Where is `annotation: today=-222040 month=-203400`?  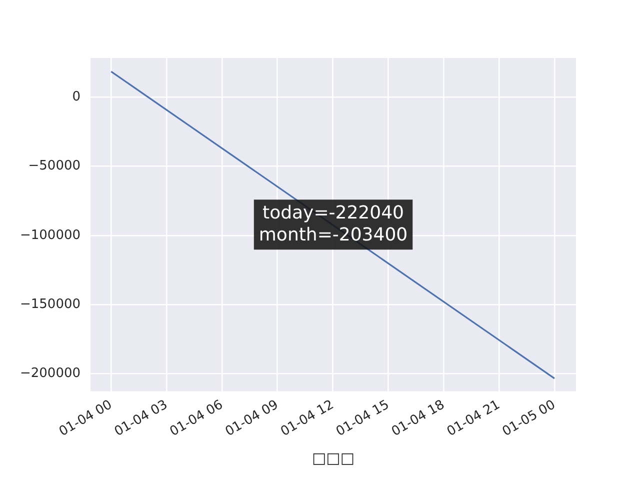
annotation: today=-222040 month=-203400 is located at coordinates (333, 224).